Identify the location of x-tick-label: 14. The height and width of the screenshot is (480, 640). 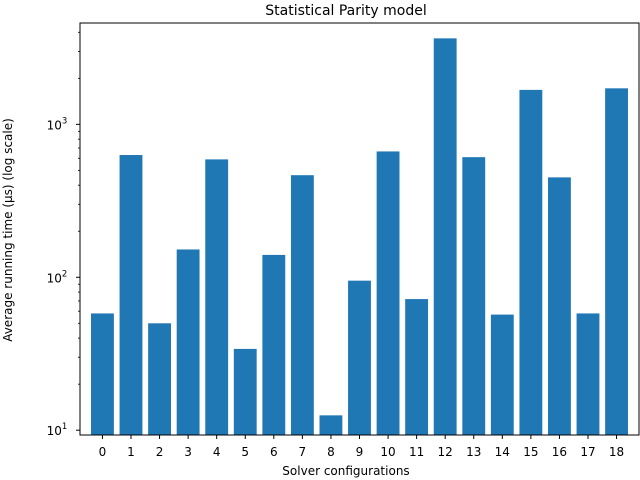
(502, 452).